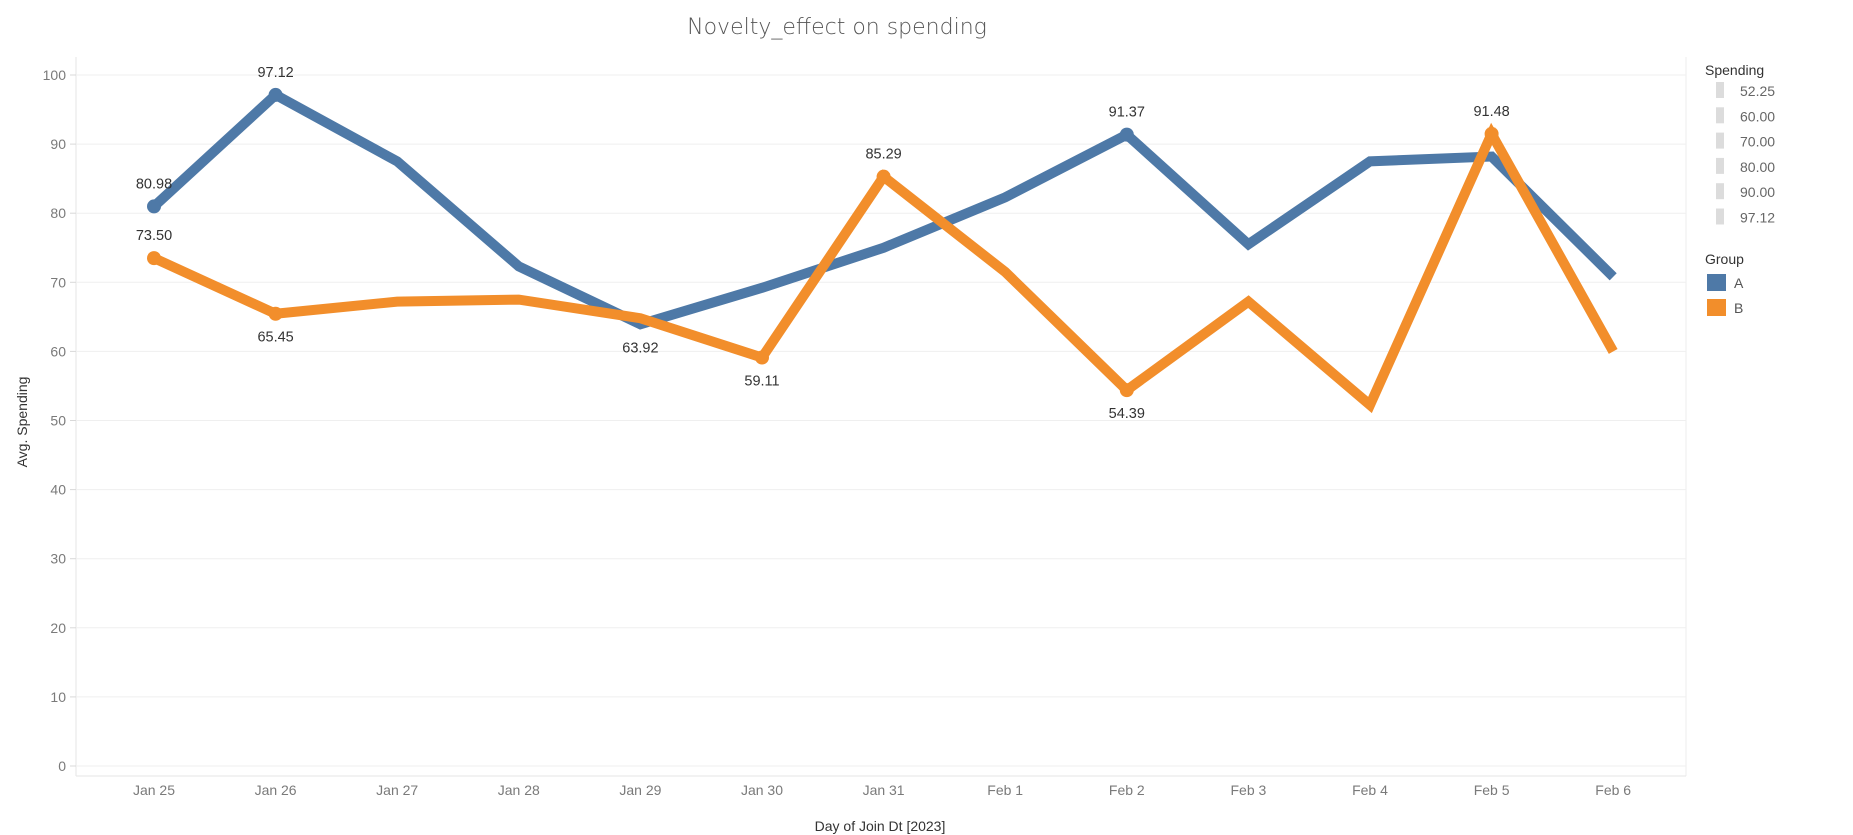  I want to click on data-label-B-8: 54.39, so click(1127, 414).